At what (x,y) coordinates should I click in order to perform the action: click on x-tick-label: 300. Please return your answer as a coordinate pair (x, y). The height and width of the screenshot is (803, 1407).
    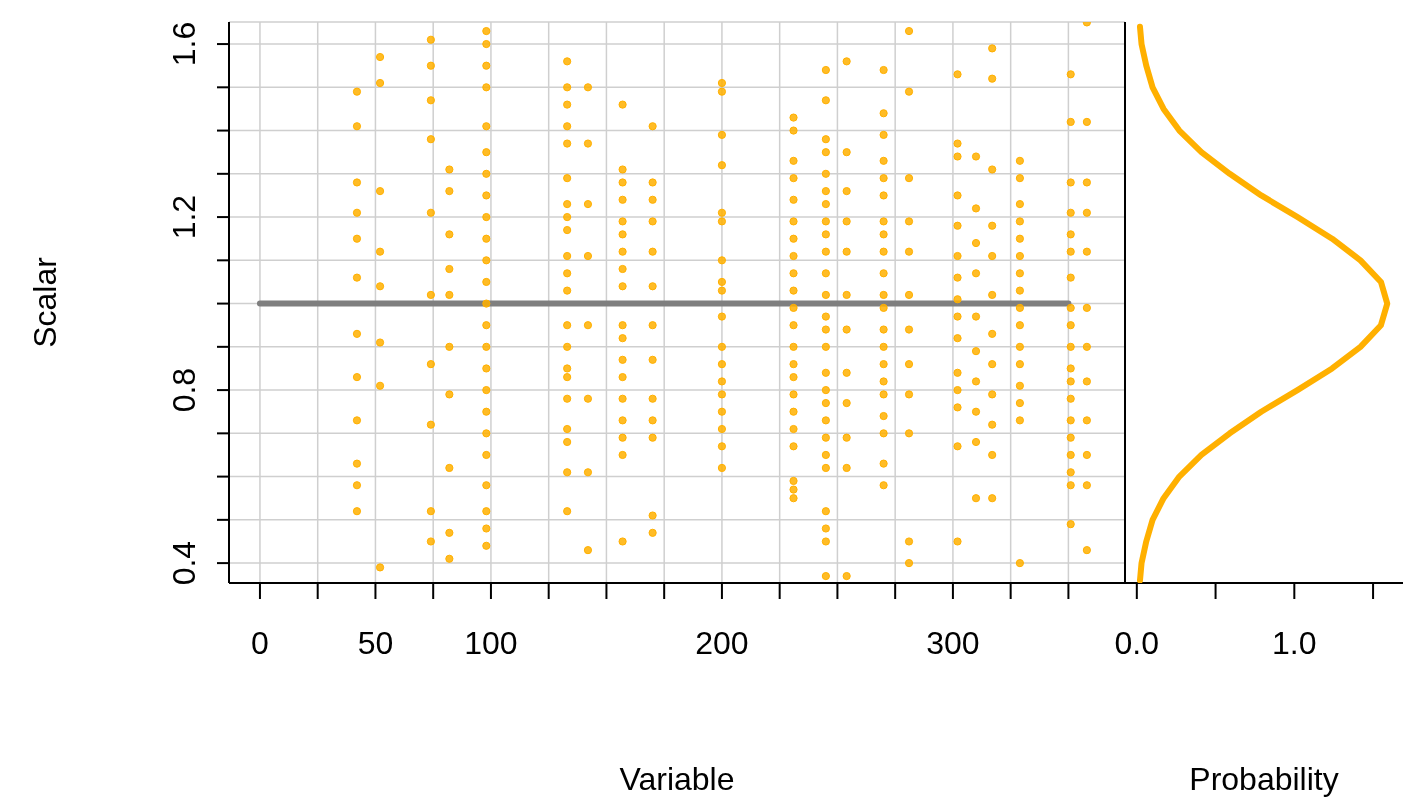
    Looking at the image, I should click on (953, 643).